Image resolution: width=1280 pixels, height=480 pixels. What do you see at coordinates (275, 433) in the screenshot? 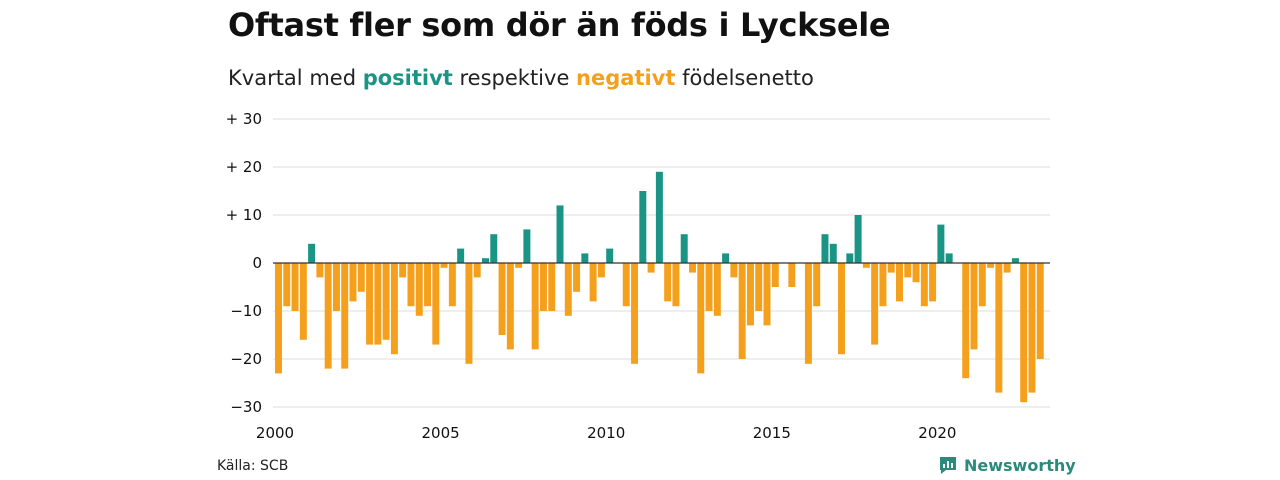
I see `x-tick-label: 2000` at bounding box center [275, 433].